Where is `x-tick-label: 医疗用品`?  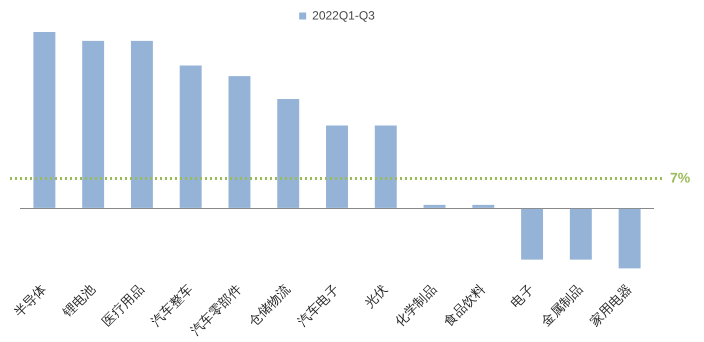 x-tick-label: 医疗用品 is located at coordinates (123, 305).